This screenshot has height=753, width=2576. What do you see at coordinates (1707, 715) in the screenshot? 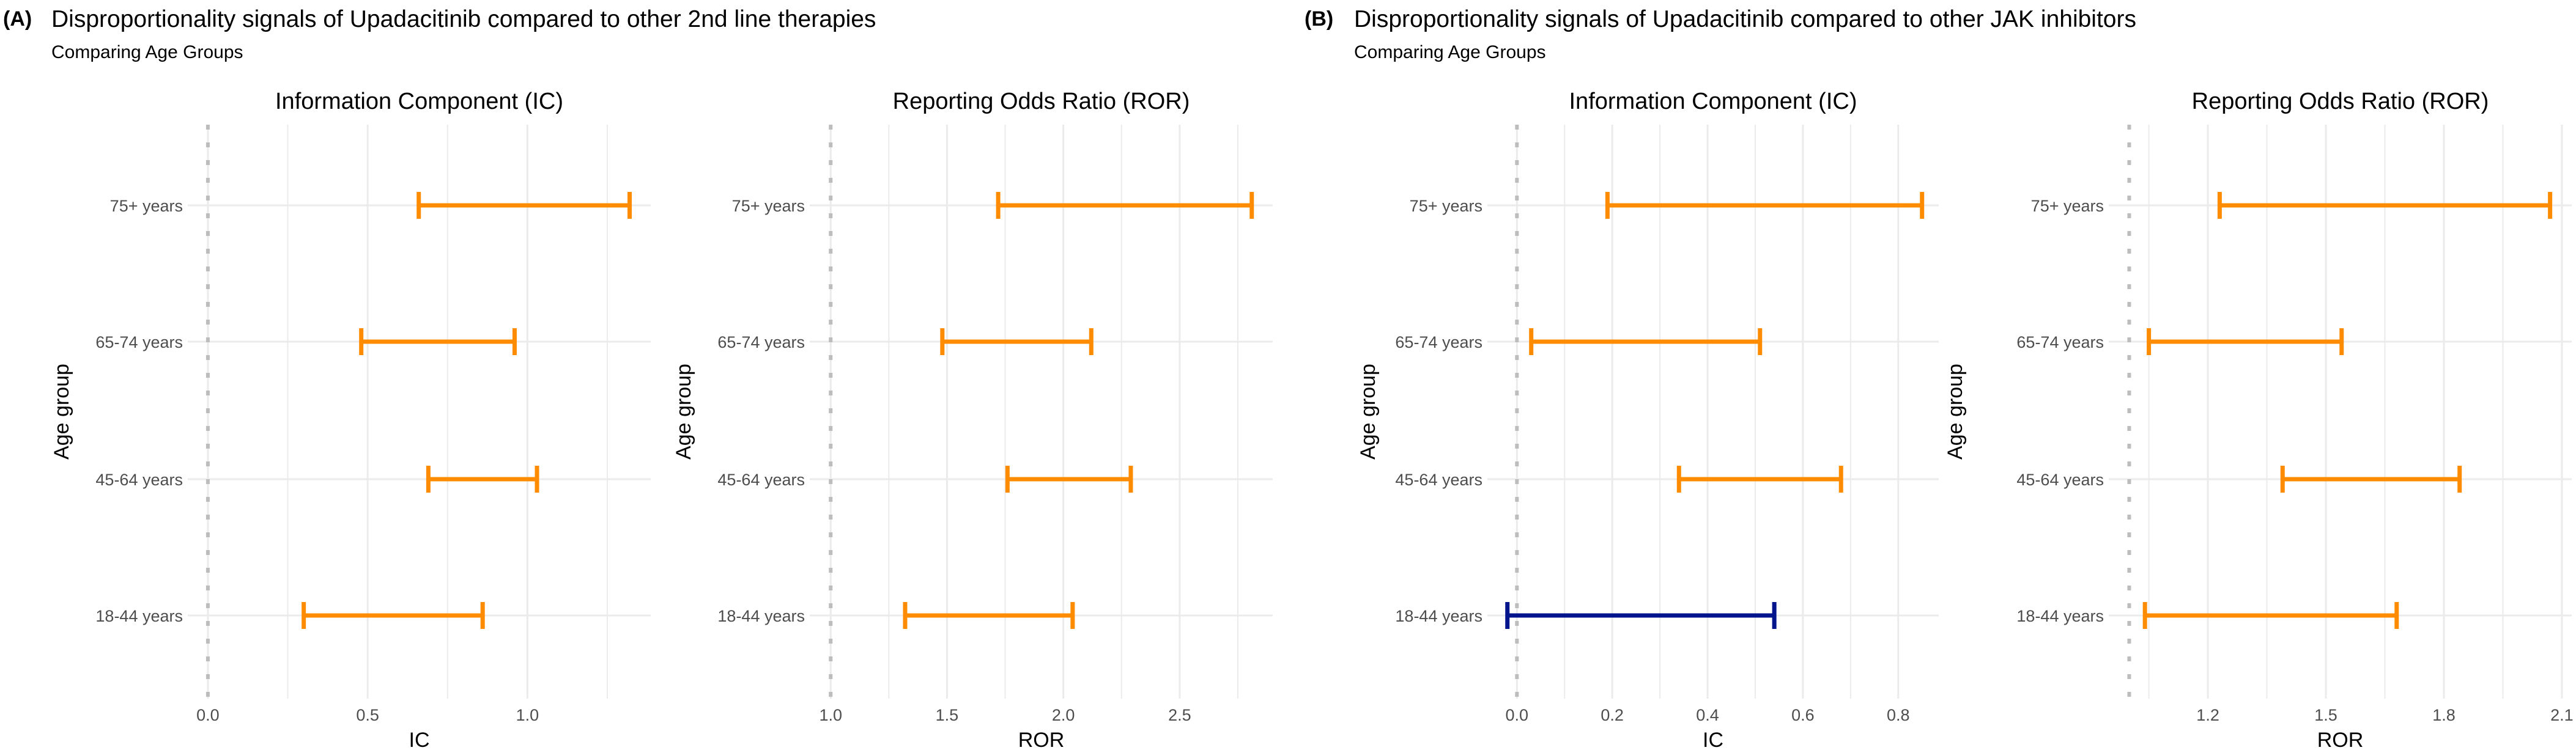
I see `x-tick-label: 0.4` at bounding box center [1707, 715].